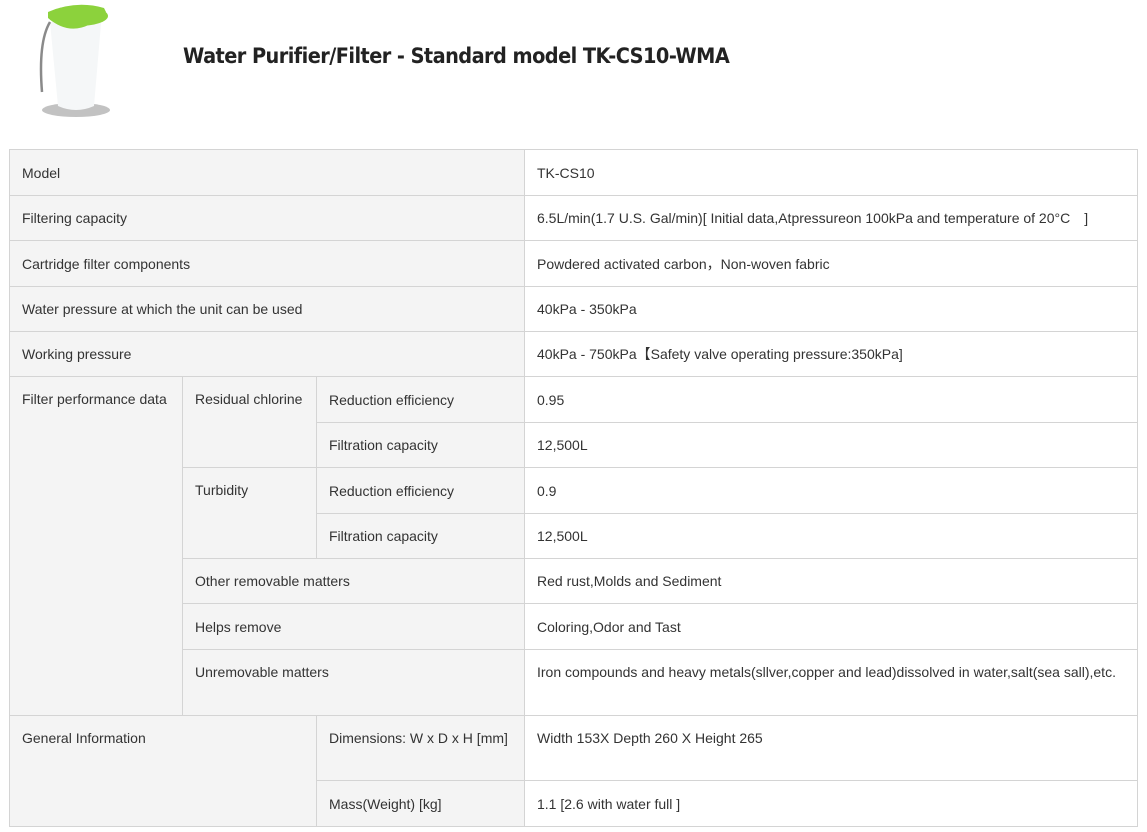  I want to click on chlorine-reduction-value: 0.95, so click(831, 399).